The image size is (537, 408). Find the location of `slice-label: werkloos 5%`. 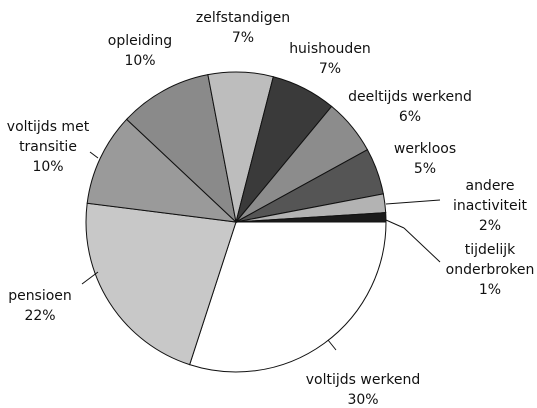

slice-label: werkloos 5% is located at coordinates (425, 159).